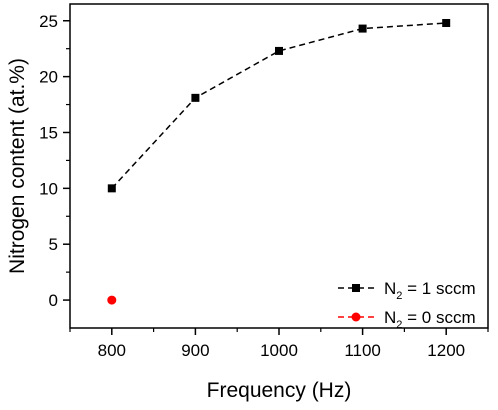  Describe the element at coordinates (54, 161) in the screenshot. I see `y-axis: 0 5 10 15 20 25` at that location.